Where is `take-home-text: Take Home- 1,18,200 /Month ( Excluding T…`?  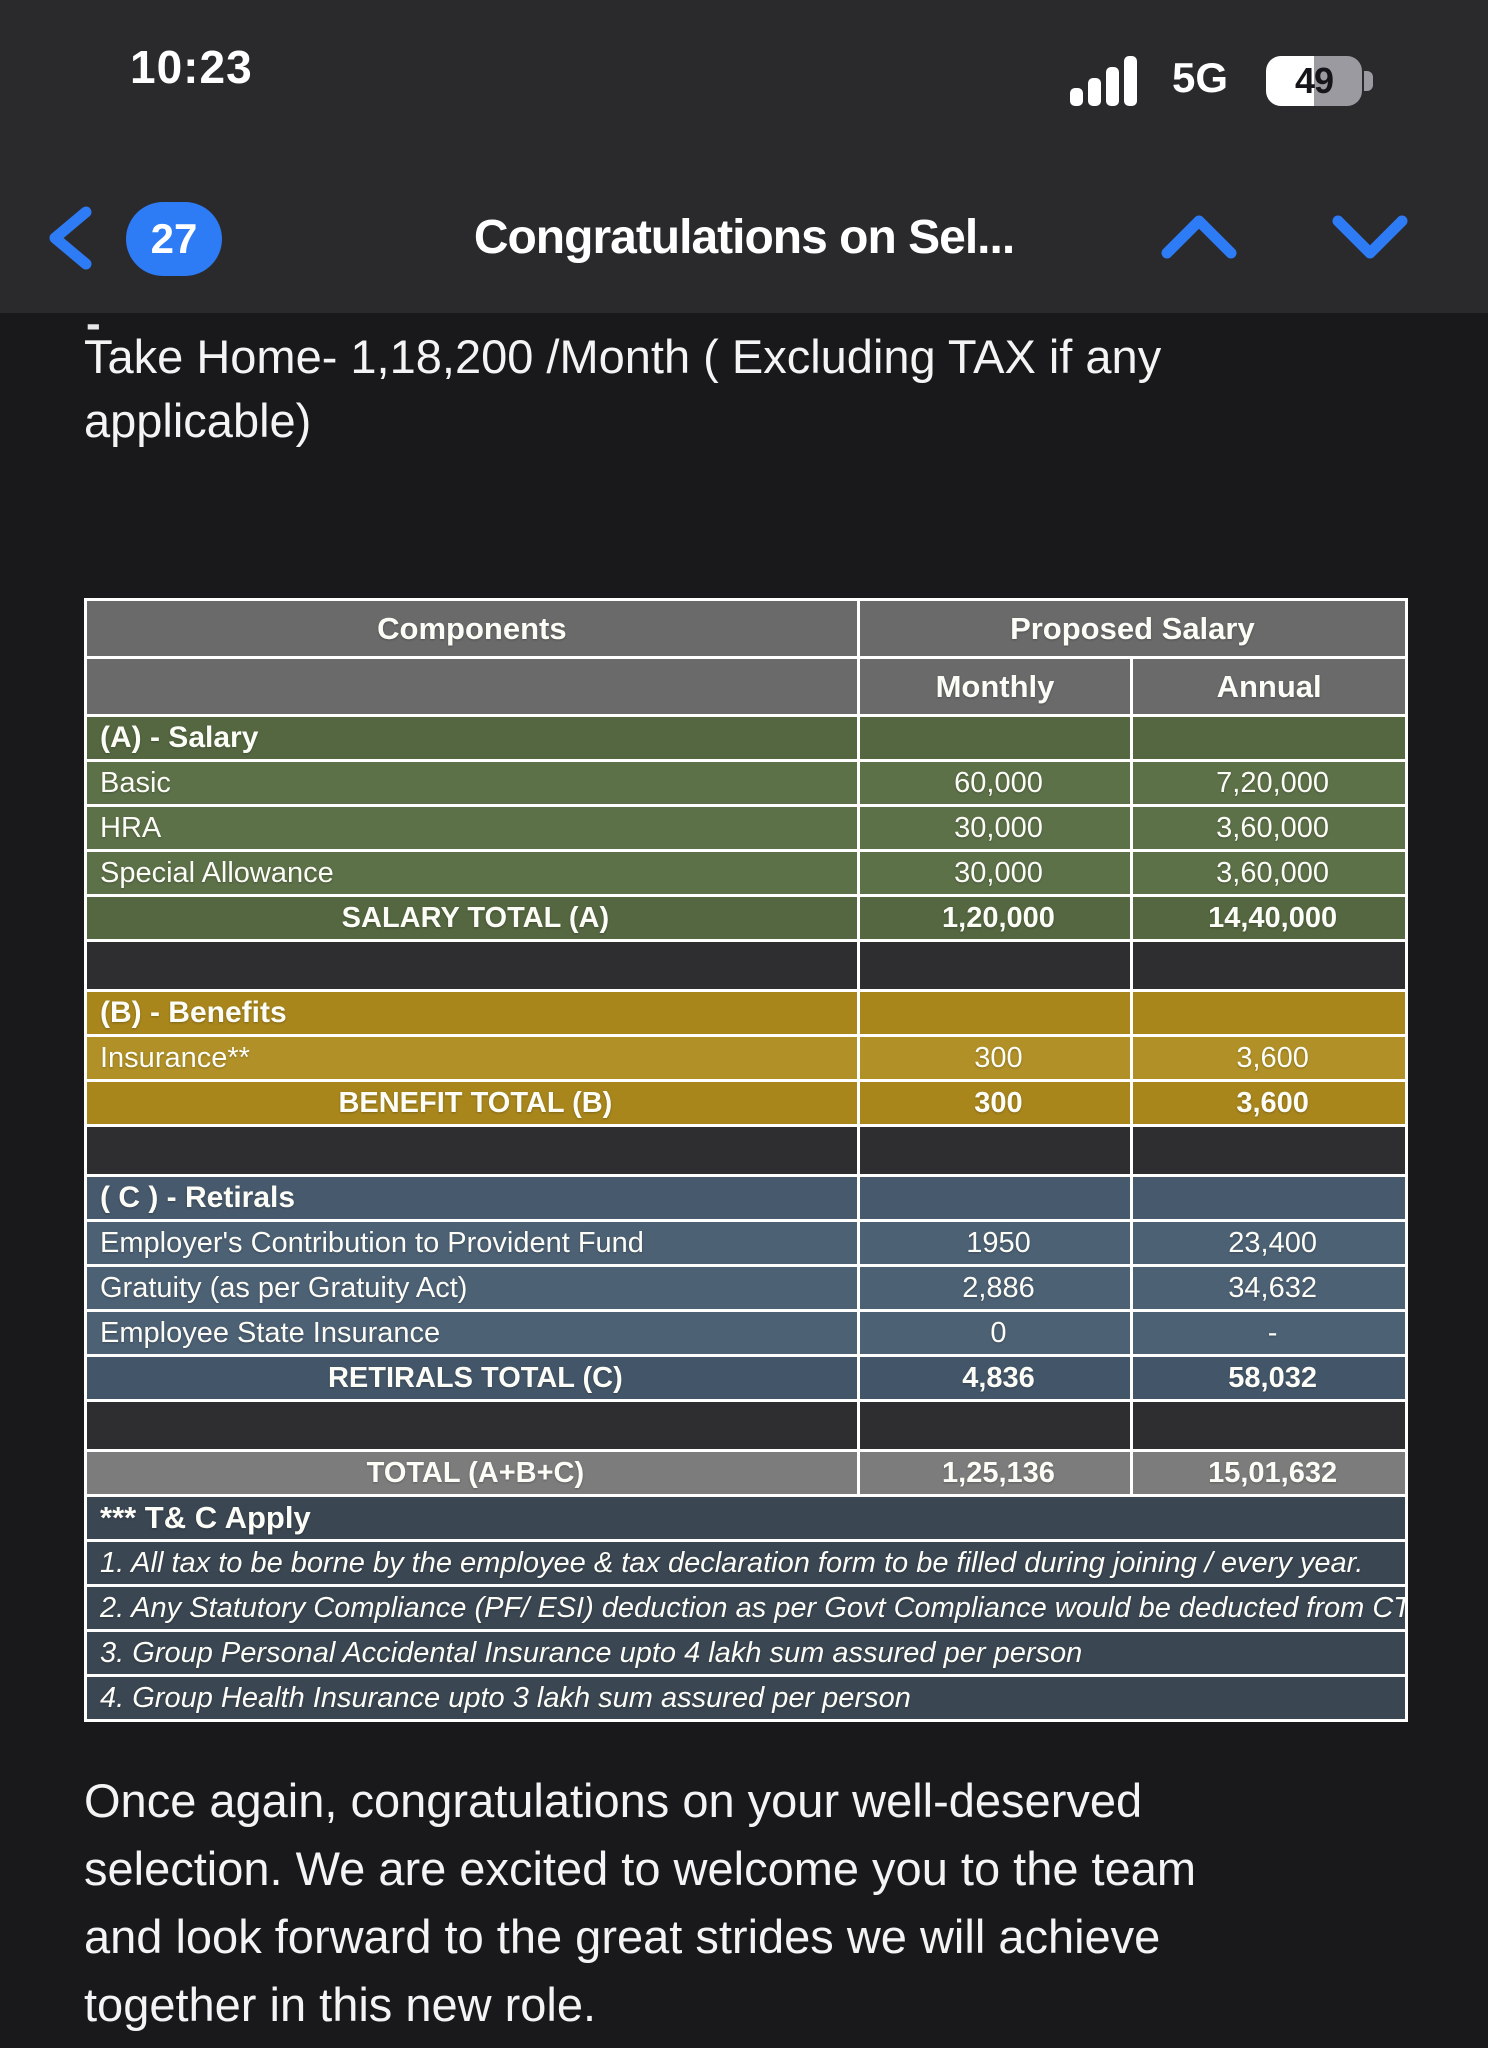 take-home-text: Take Home- 1,18,200 /Month ( Excluding T… is located at coordinates (623, 388).